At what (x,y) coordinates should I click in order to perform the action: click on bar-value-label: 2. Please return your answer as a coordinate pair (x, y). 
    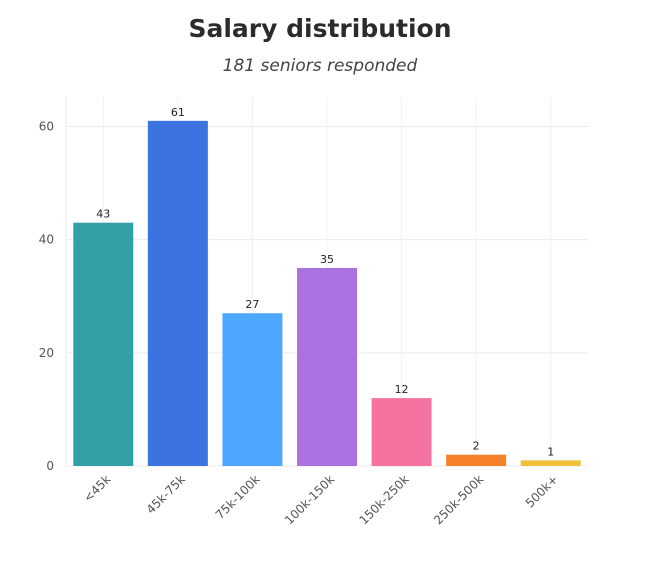
    Looking at the image, I should click on (476, 446).